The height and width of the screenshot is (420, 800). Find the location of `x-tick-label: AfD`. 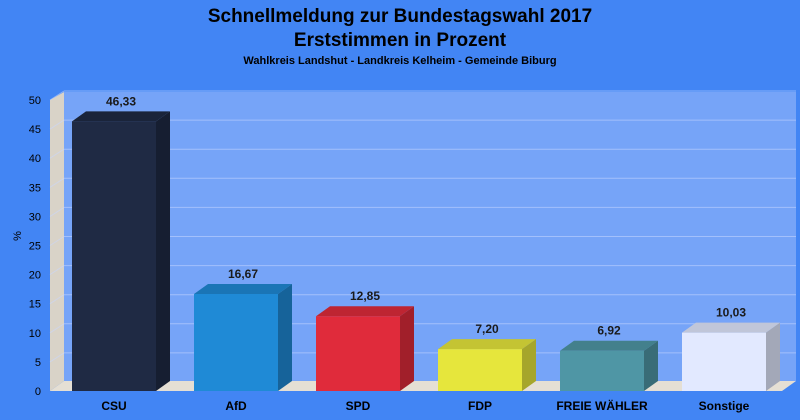

x-tick-label: AfD is located at coordinates (236, 406).